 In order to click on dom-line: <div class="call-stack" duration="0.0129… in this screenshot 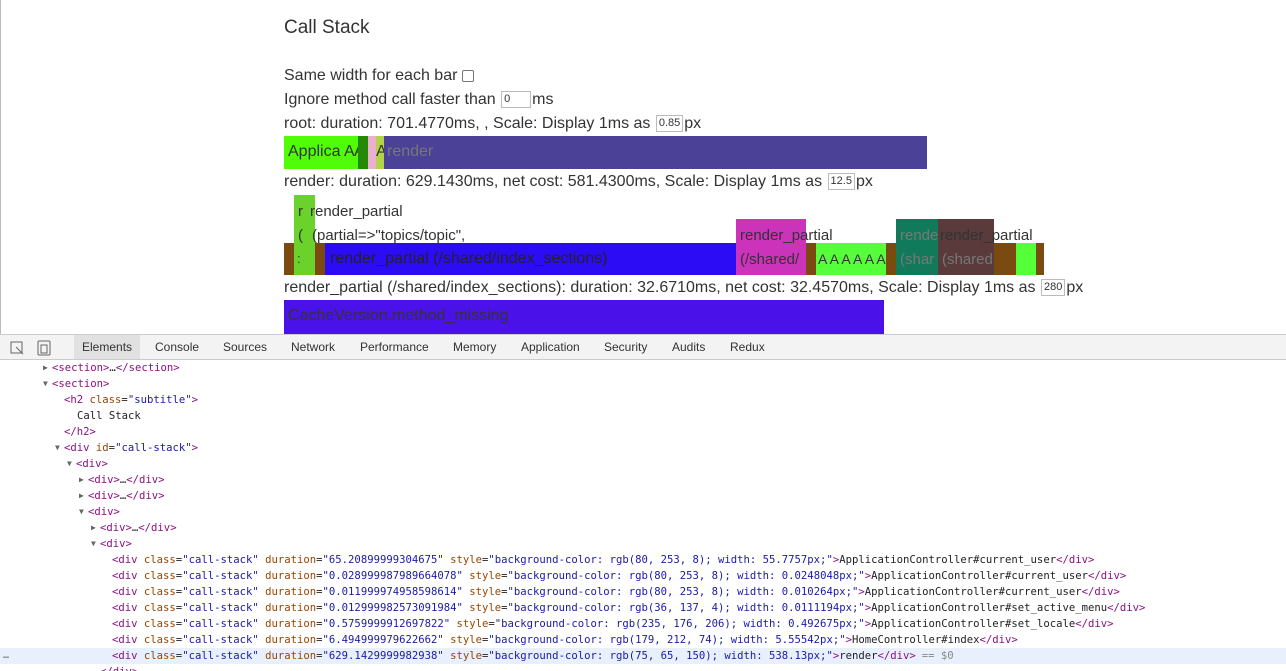, I will do `click(629, 608)`.